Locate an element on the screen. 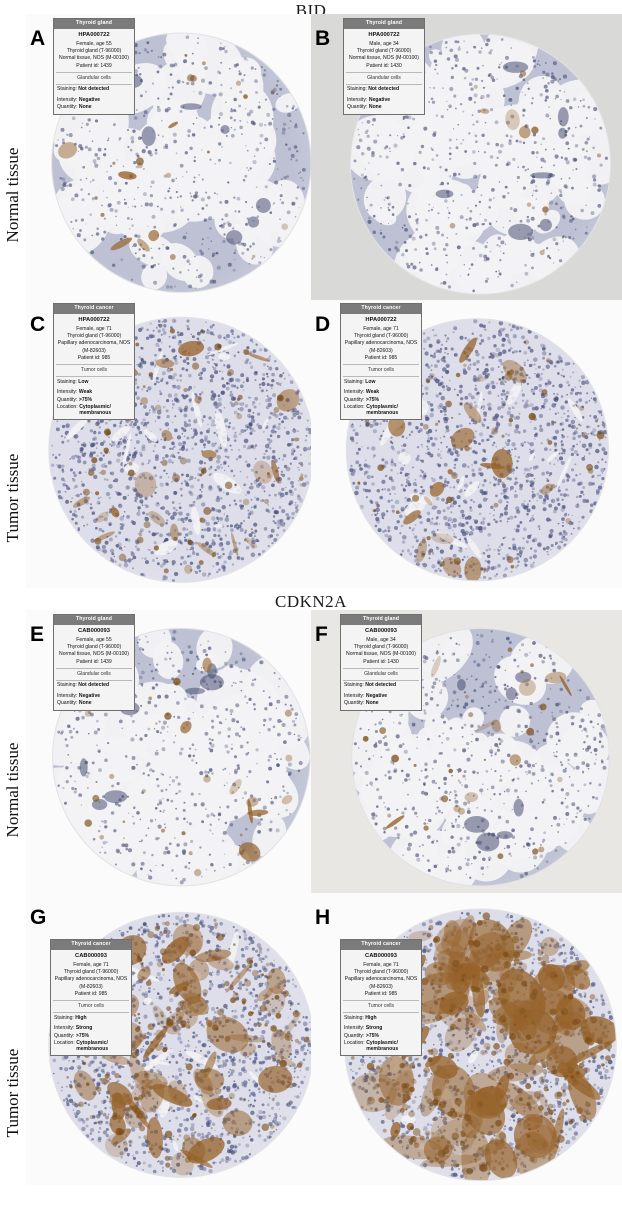 This screenshot has width=622, height=1218. panel-letter-b: B is located at coordinates (323, 38).